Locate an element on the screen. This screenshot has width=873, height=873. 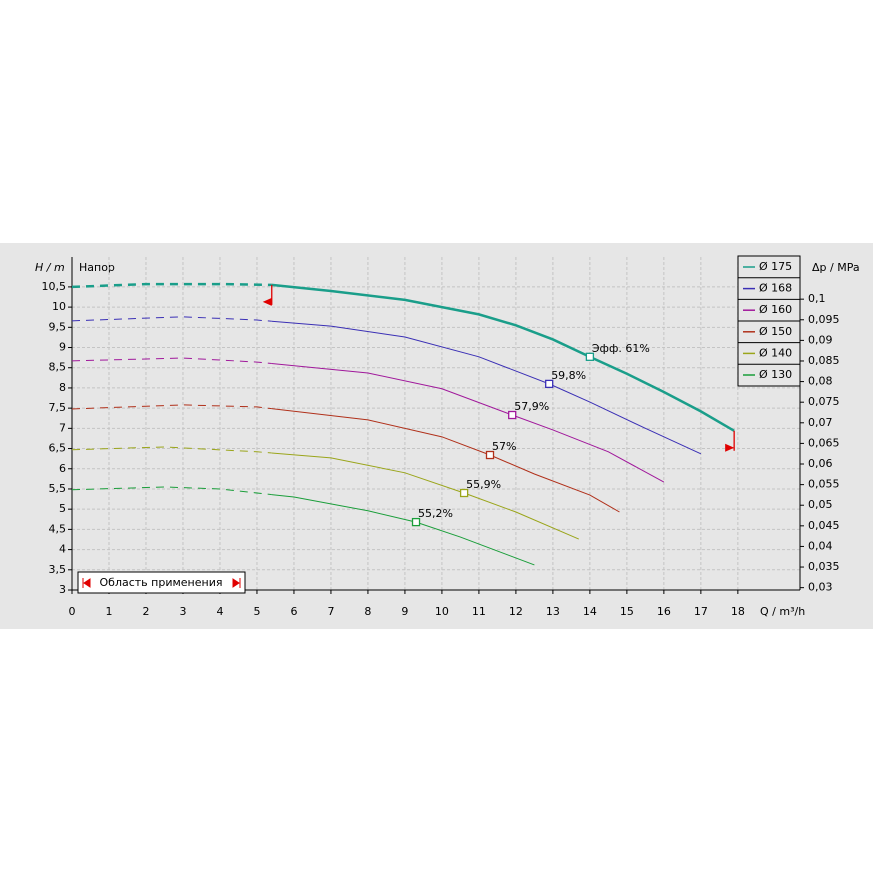
legend-label: Ø 150 is located at coordinates (775, 331).